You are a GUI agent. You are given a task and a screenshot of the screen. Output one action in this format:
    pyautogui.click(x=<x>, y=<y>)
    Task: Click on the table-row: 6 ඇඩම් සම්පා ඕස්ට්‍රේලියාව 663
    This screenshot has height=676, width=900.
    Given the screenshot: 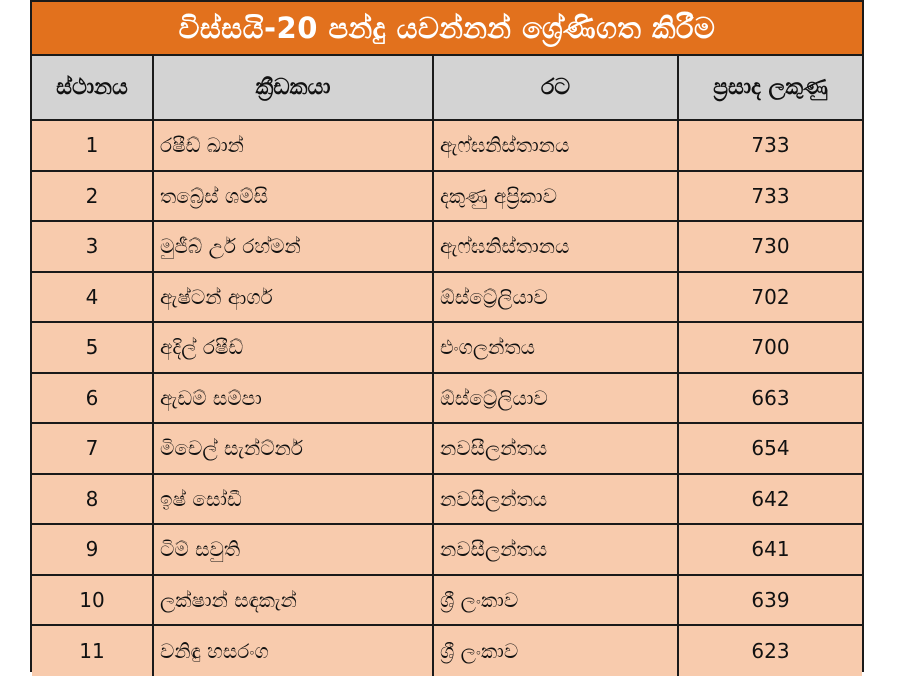 What is the action you would take?
    pyautogui.click(x=447, y=397)
    